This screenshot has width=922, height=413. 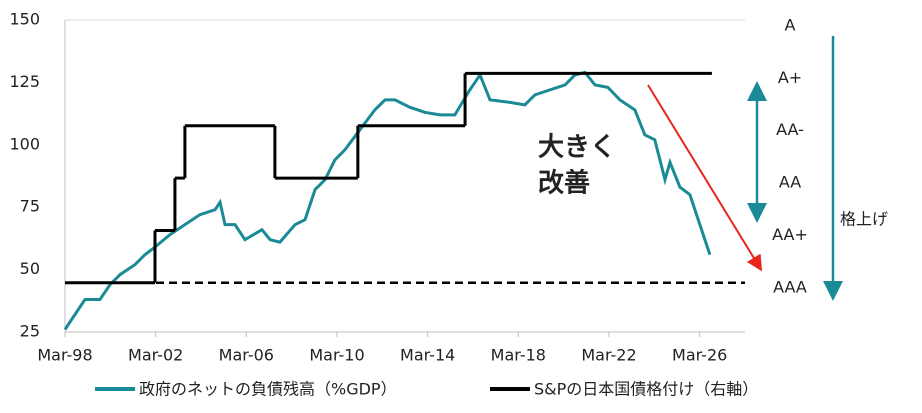 I want to click on y-tick-label: 25, so click(x=30, y=331).